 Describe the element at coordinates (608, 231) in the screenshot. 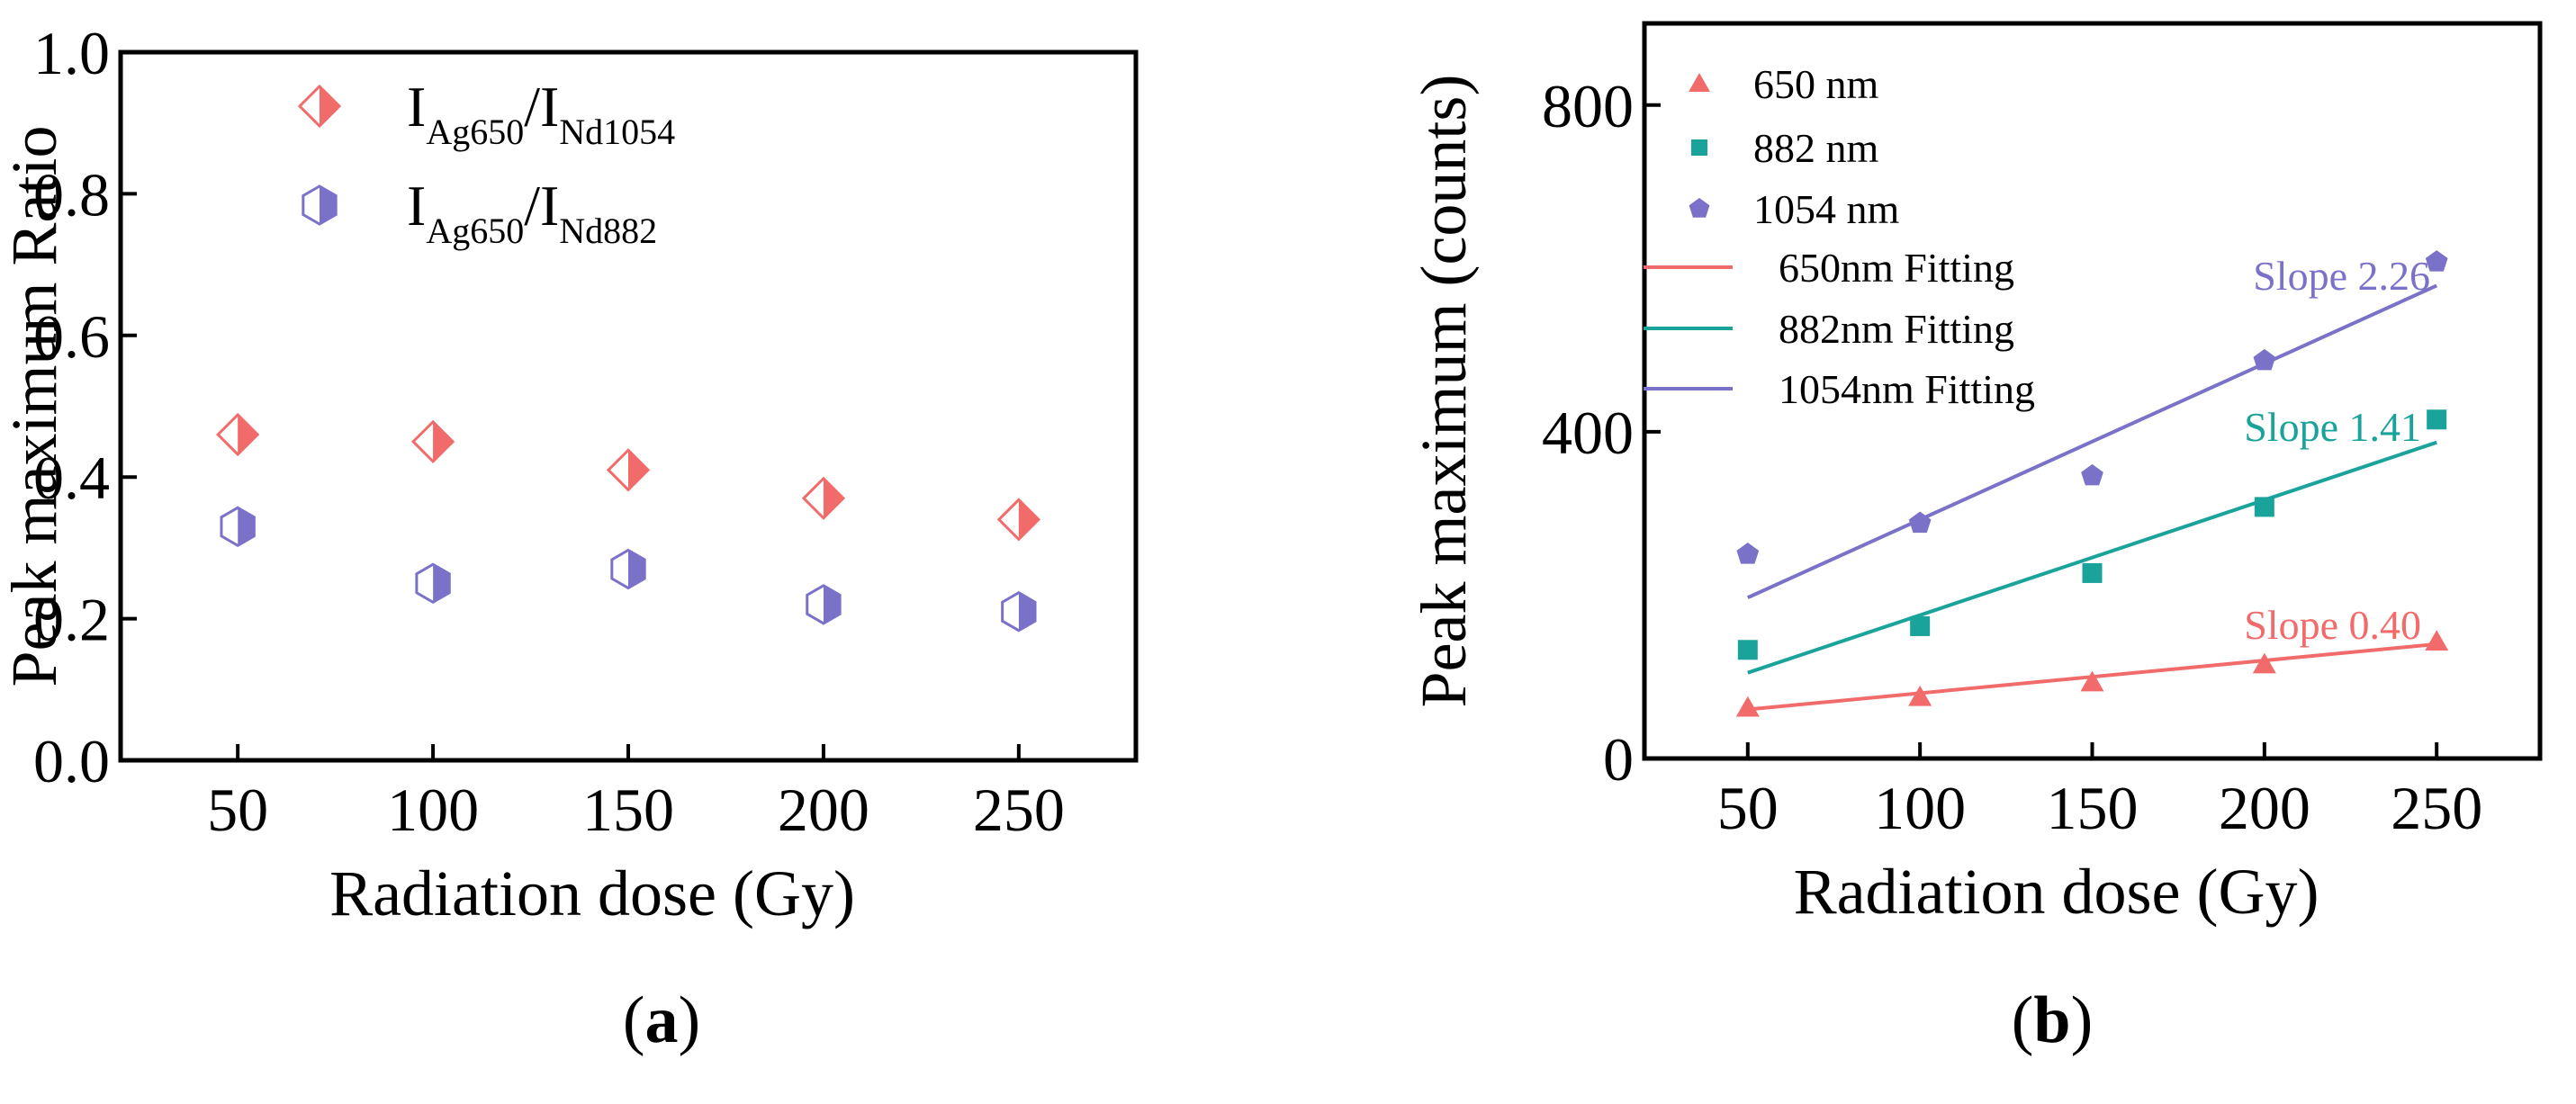

I see `legend-part-sub: Nd882` at that location.